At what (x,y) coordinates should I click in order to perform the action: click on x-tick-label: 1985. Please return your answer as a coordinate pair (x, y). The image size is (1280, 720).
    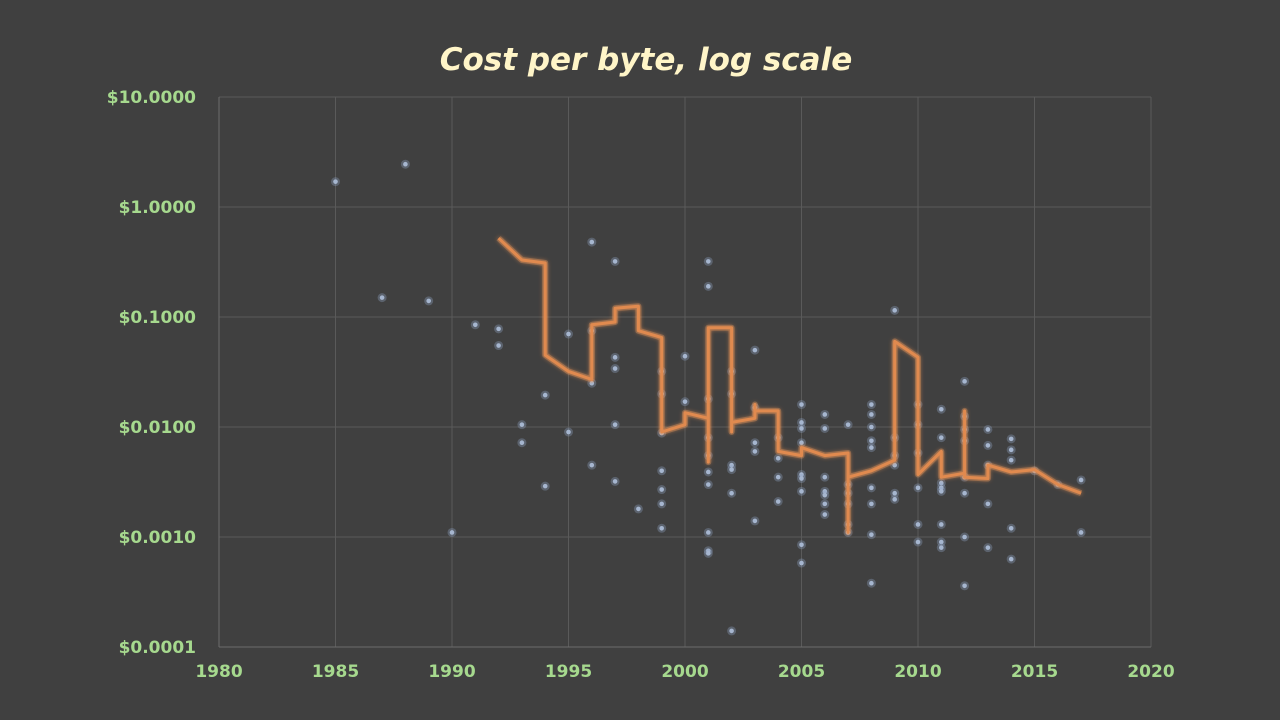
    Looking at the image, I should click on (335, 672).